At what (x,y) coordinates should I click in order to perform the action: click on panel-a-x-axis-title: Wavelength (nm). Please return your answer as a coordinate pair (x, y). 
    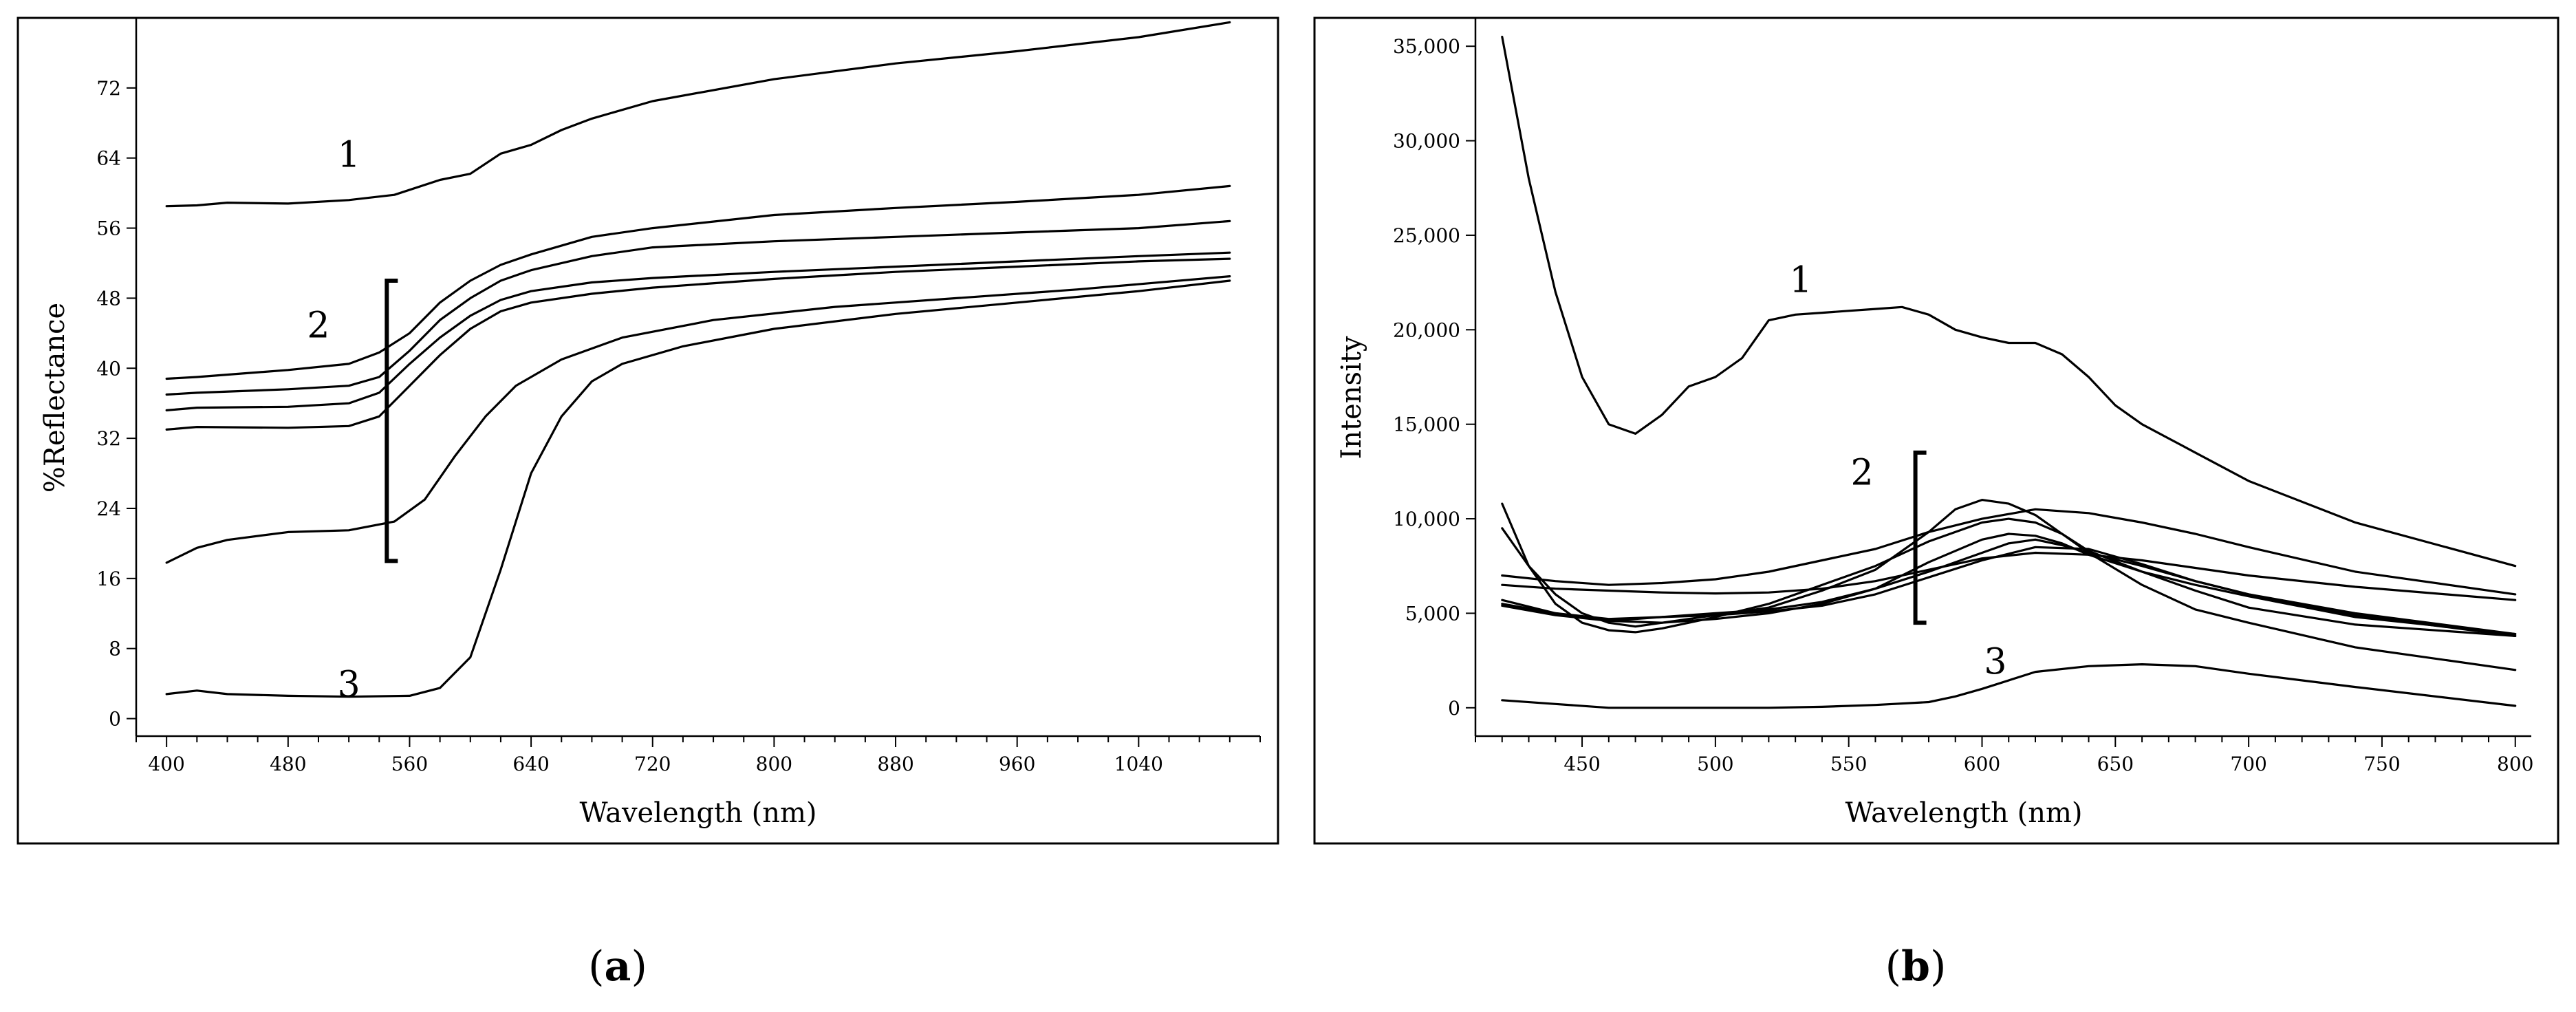
    Looking at the image, I should click on (697, 813).